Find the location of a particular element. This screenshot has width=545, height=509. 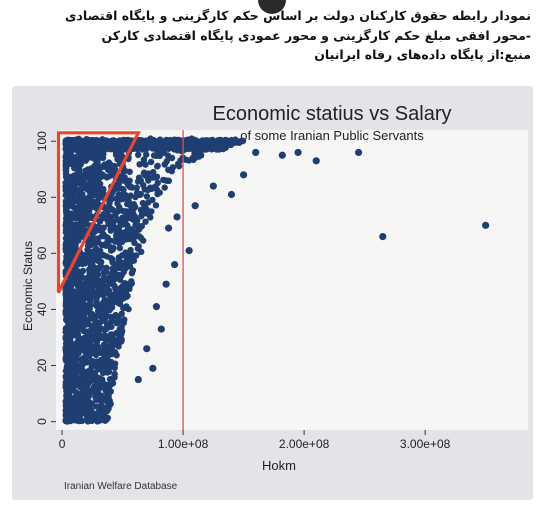

top-decor-disc is located at coordinates (272, 7).